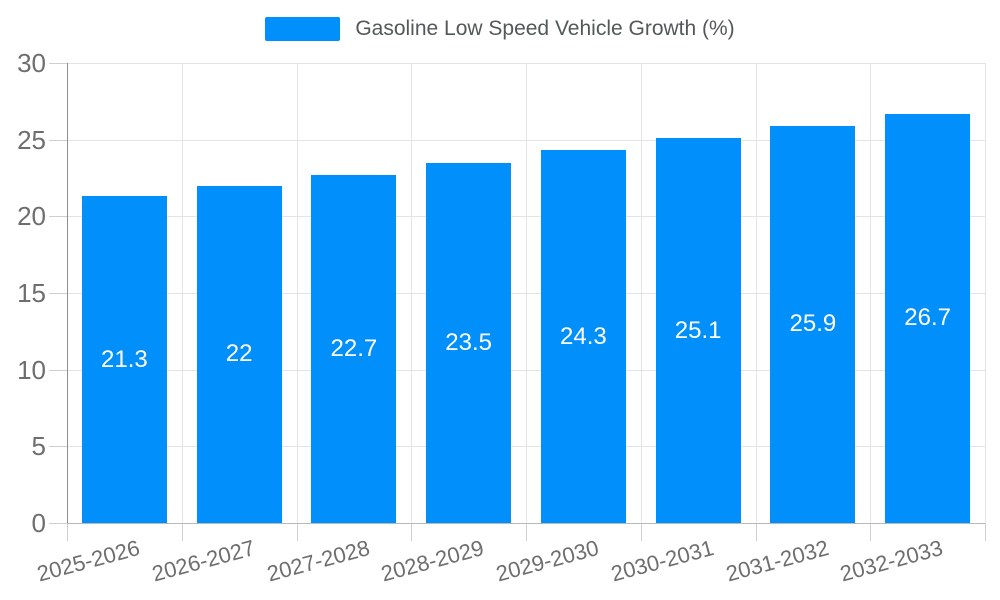  I want to click on bar-value-label: 21.3, so click(124, 359).